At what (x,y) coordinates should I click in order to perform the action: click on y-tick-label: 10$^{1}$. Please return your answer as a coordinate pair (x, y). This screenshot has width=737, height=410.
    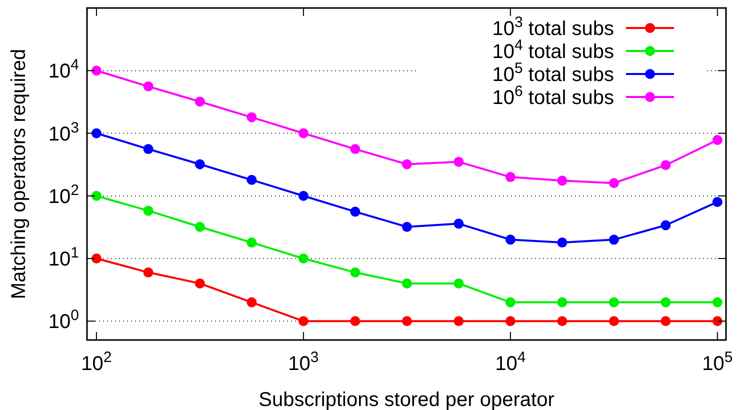
    Looking at the image, I should click on (63, 257).